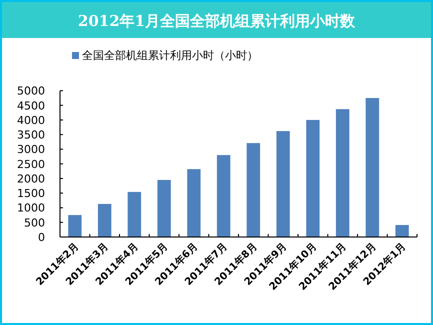 Image resolution: width=433 pixels, height=325 pixels. Describe the element at coordinates (31, 135) in the screenshot. I see `y-tick-label: 3500` at that location.